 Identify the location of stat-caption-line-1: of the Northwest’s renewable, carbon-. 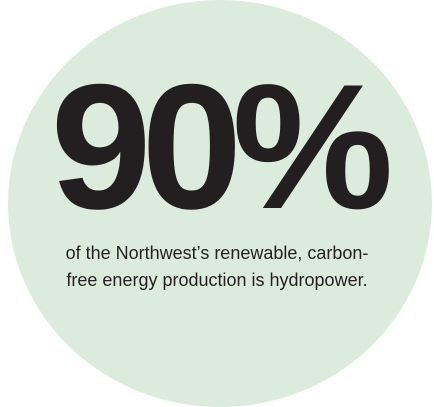
(217, 253).